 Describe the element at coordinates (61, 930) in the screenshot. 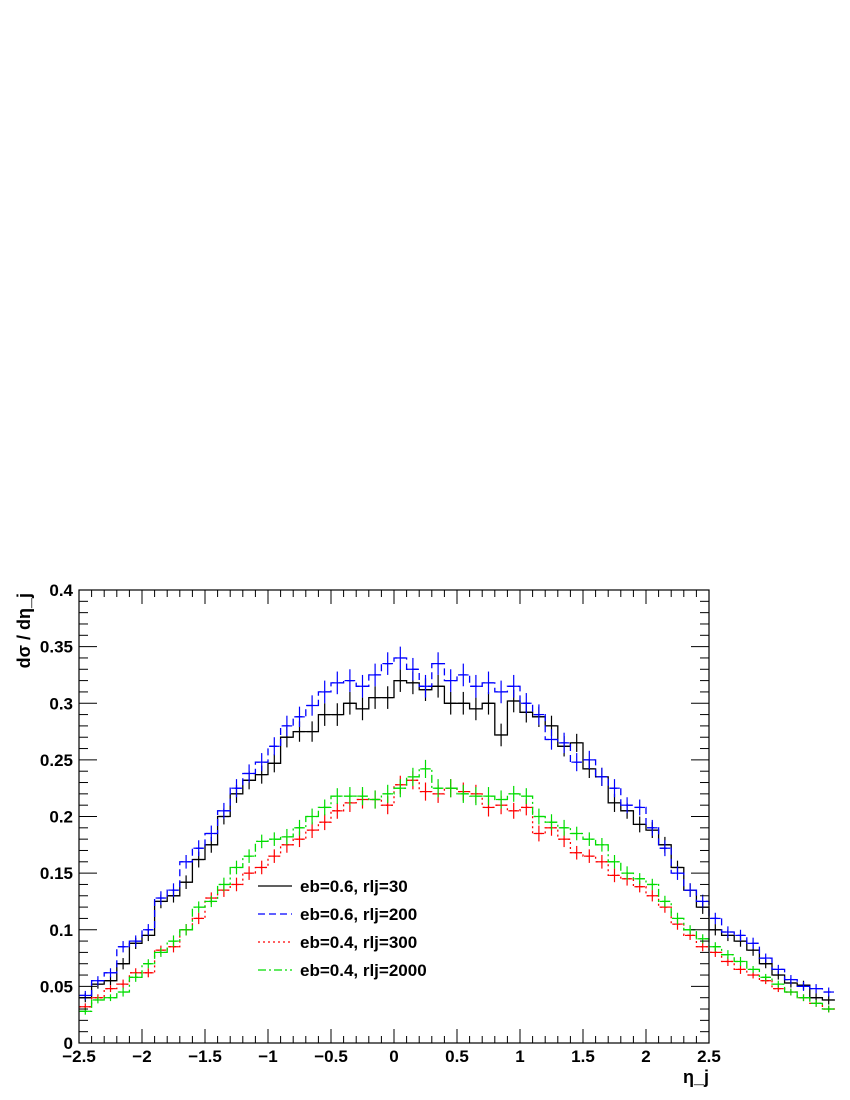

I see `y-tick-label: 0.1` at that location.